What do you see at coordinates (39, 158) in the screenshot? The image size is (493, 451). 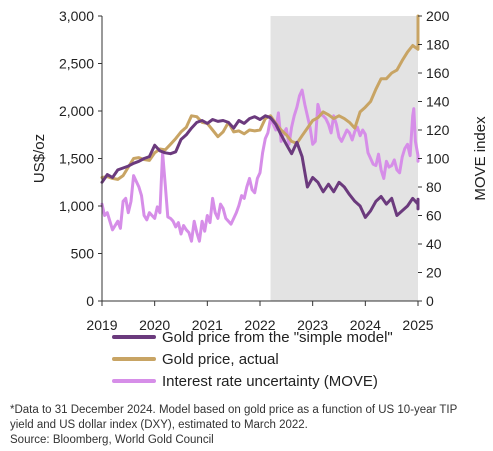 I see `left-axis-title: US$/oz` at bounding box center [39, 158].